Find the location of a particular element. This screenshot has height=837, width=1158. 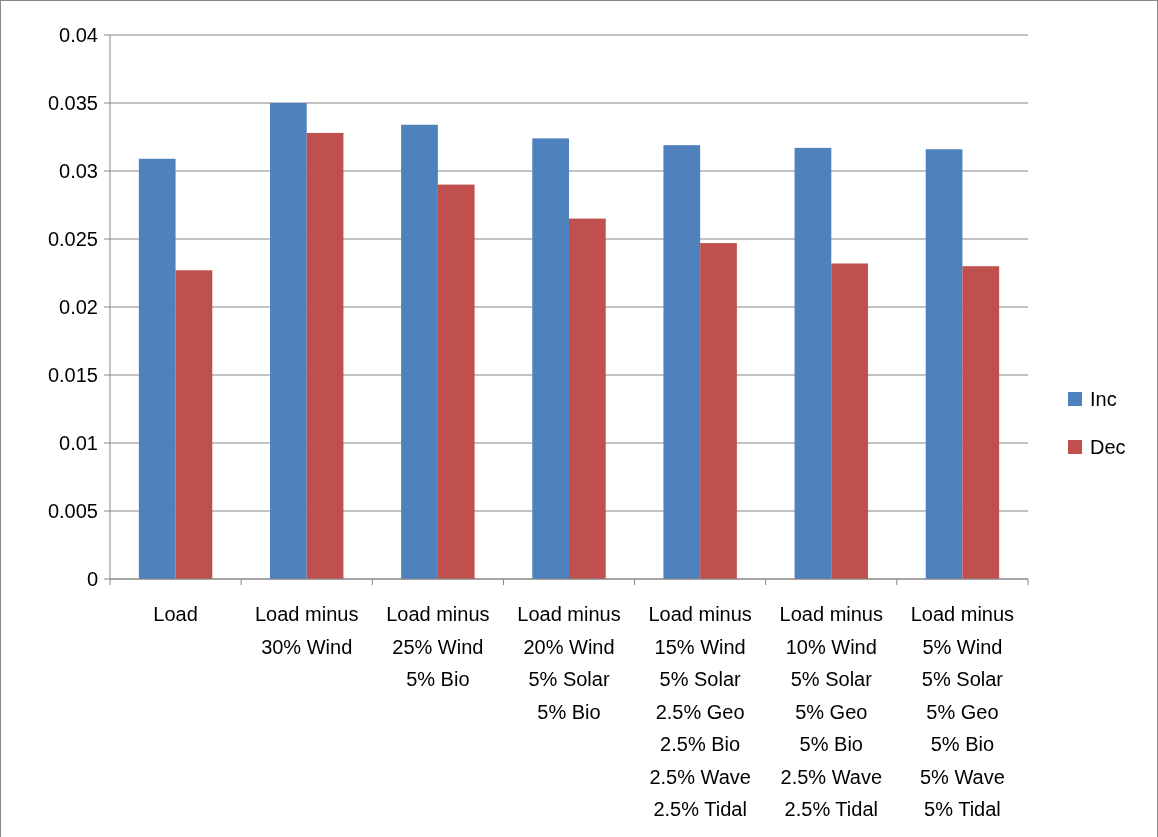

x-tick-label: Load minus 10% Wind 5% Solar 5% Geo 5% Bio 2.5% Wave 2.5% Tidal is located at coordinates (831, 711).